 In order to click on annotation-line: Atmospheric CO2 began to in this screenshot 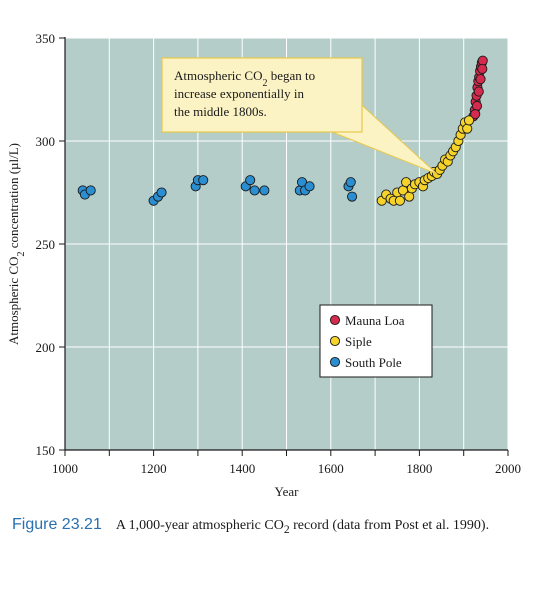, I will do `click(244, 78)`.